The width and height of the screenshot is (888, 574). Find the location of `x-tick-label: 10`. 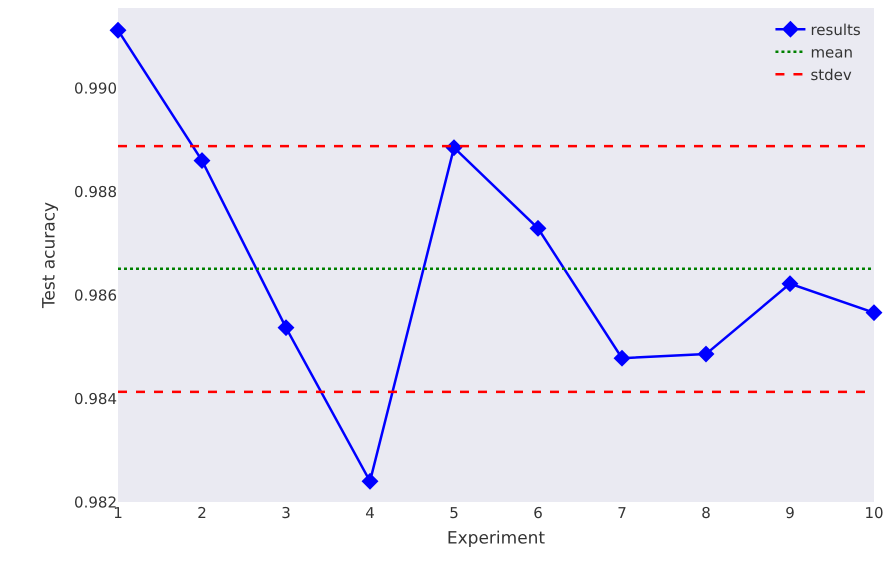

x-tick-label: 10 is located at coordinates (874, 513).